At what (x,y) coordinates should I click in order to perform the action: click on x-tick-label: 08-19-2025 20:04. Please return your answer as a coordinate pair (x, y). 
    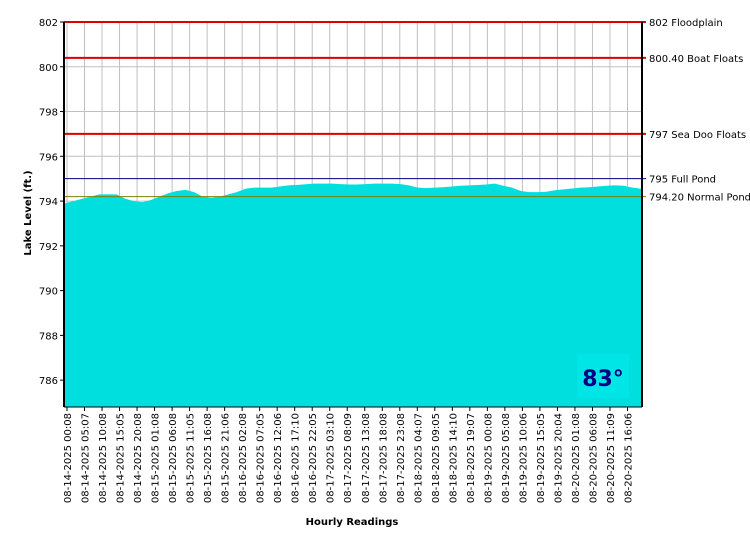
    Looking at the image, I should click on (558, 458).